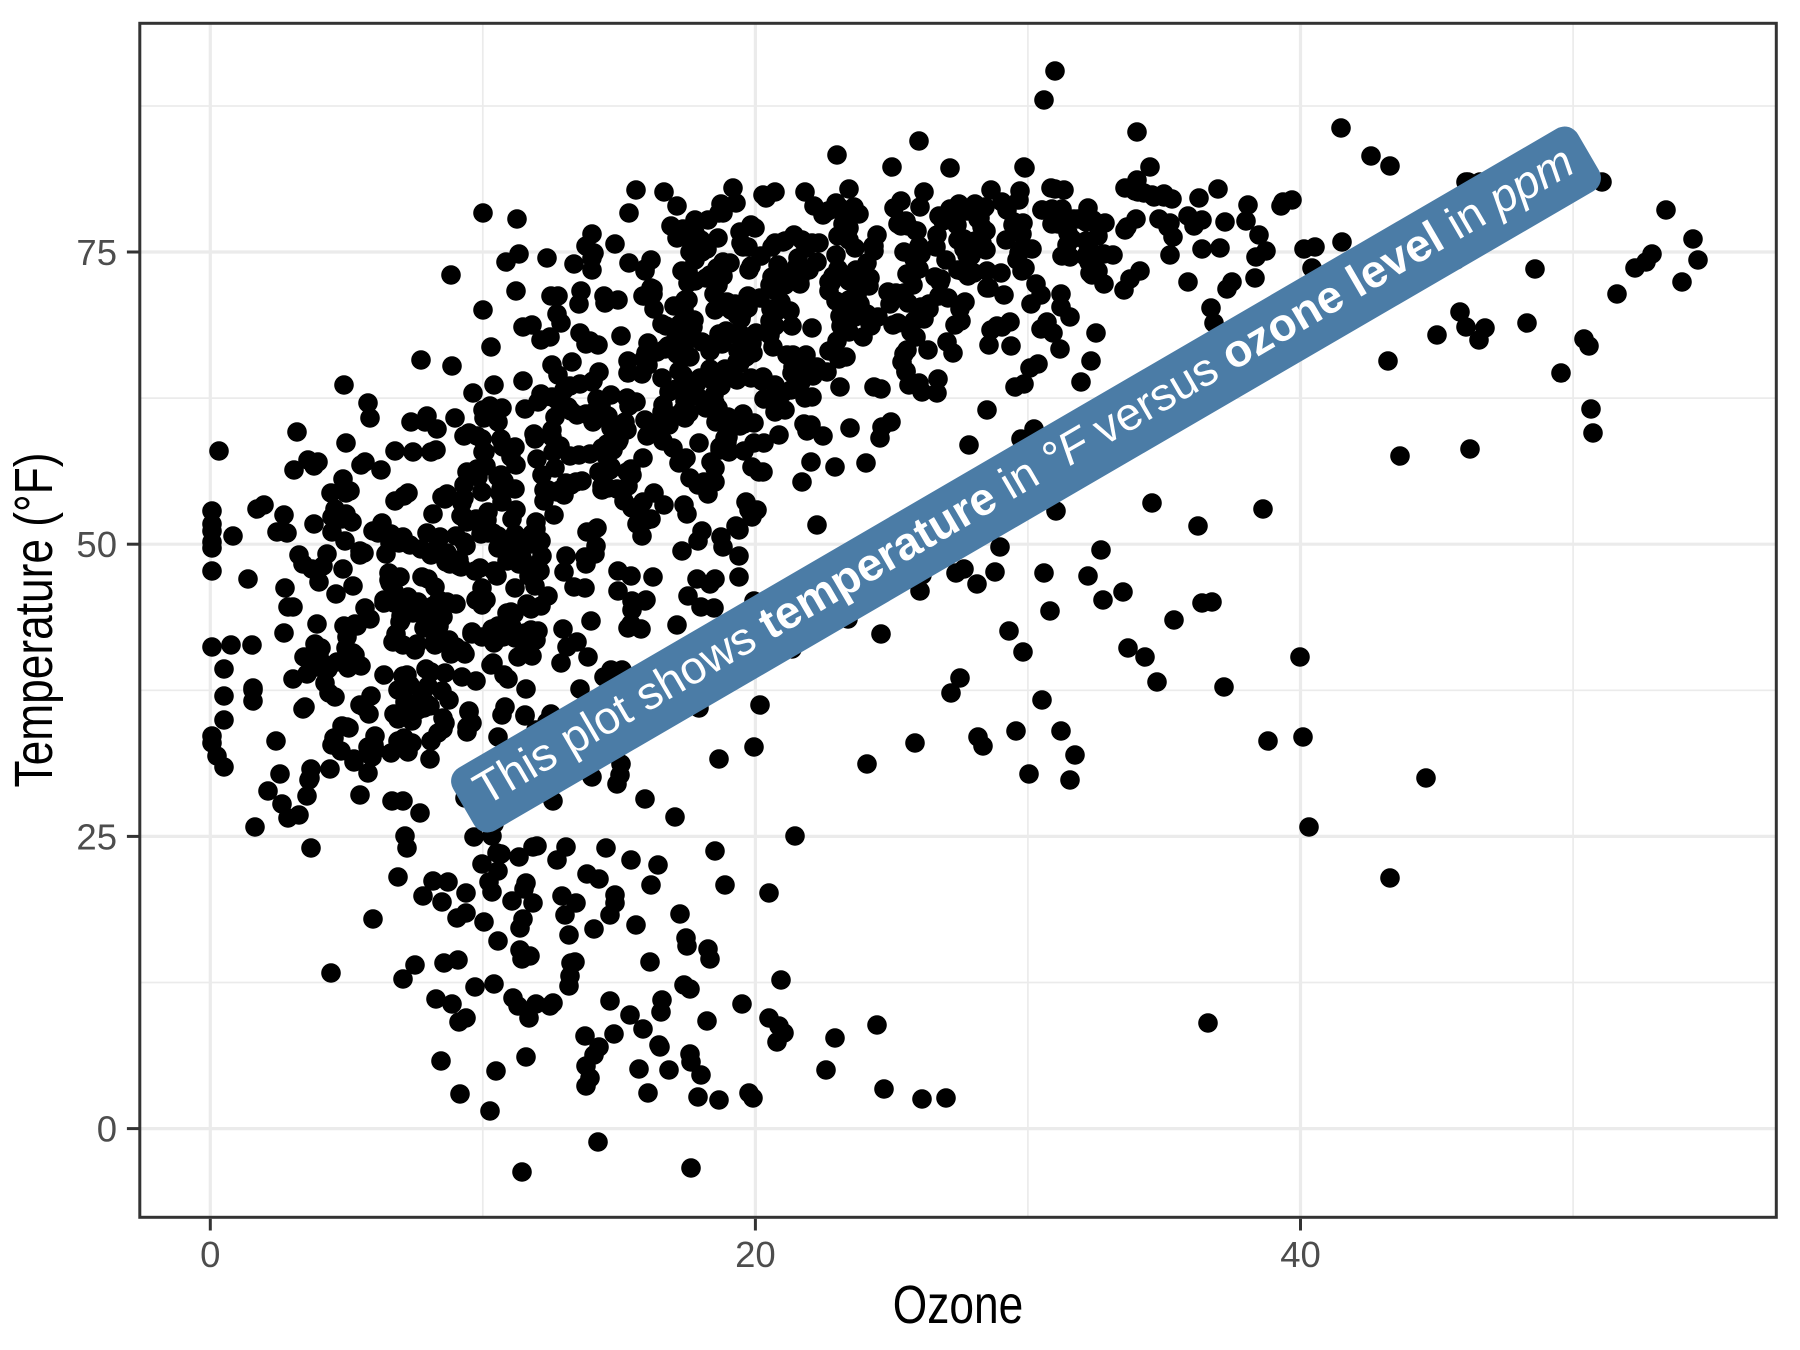 This screenshot has height=1350, width=1800. I want to click on svg-text: Ozone, so click(958, 1305).